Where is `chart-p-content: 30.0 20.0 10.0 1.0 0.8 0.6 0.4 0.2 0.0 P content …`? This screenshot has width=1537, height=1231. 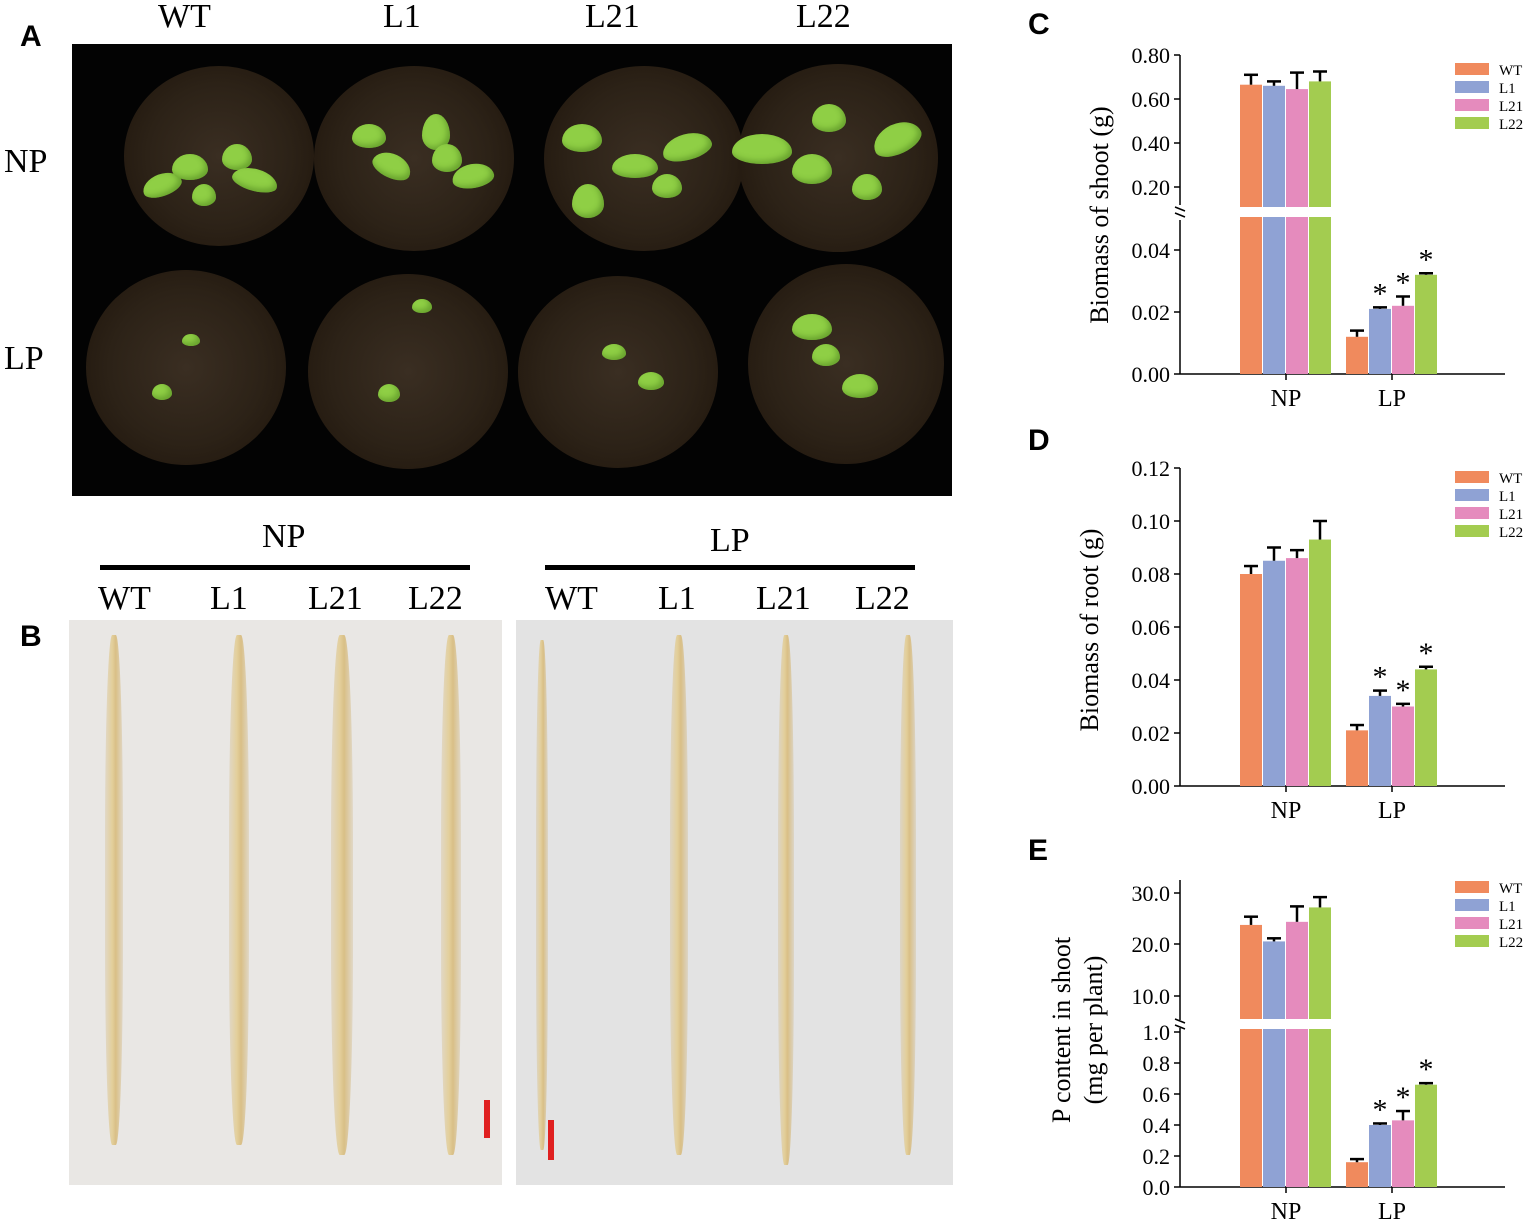 chart-p-content: 30.0 20.0 10.0 1.0 0.8 0.6 0.4 0.2 0.0 P content … is located at coordinates (1285, 1052).